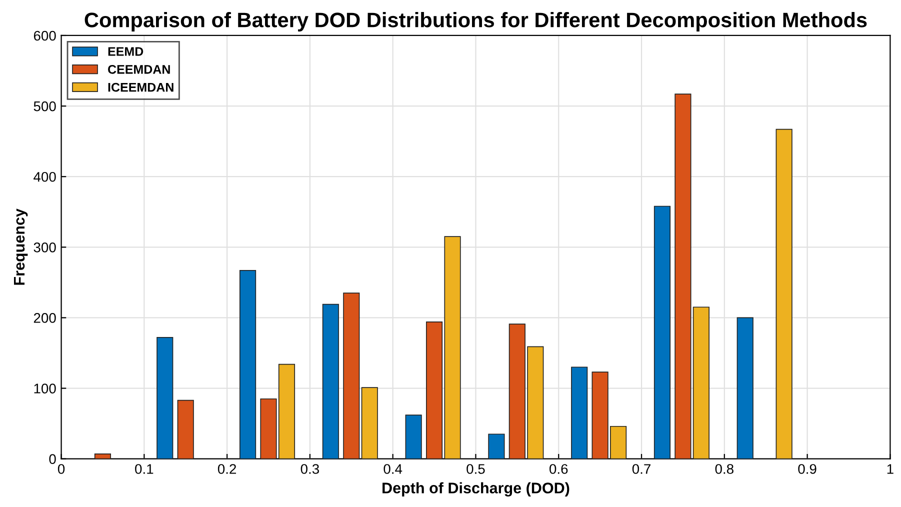  What do you see at coordinates (144, 469) in the screenshot?
I see `x-tick-label: 0.1` at bounding box center [144, 469].